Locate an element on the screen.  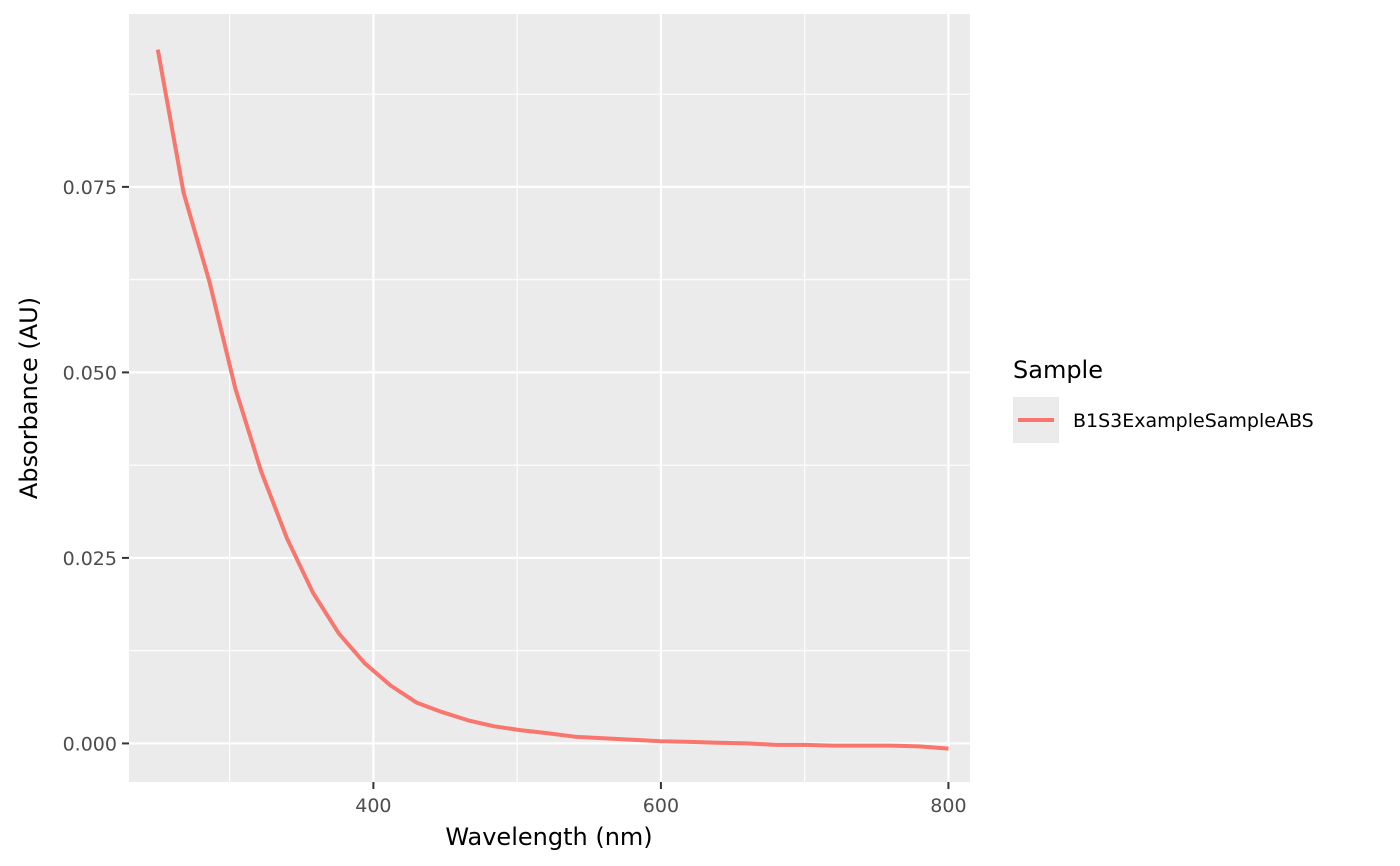
y-tick-label: 0.000 is located at coordinates (90, 744).